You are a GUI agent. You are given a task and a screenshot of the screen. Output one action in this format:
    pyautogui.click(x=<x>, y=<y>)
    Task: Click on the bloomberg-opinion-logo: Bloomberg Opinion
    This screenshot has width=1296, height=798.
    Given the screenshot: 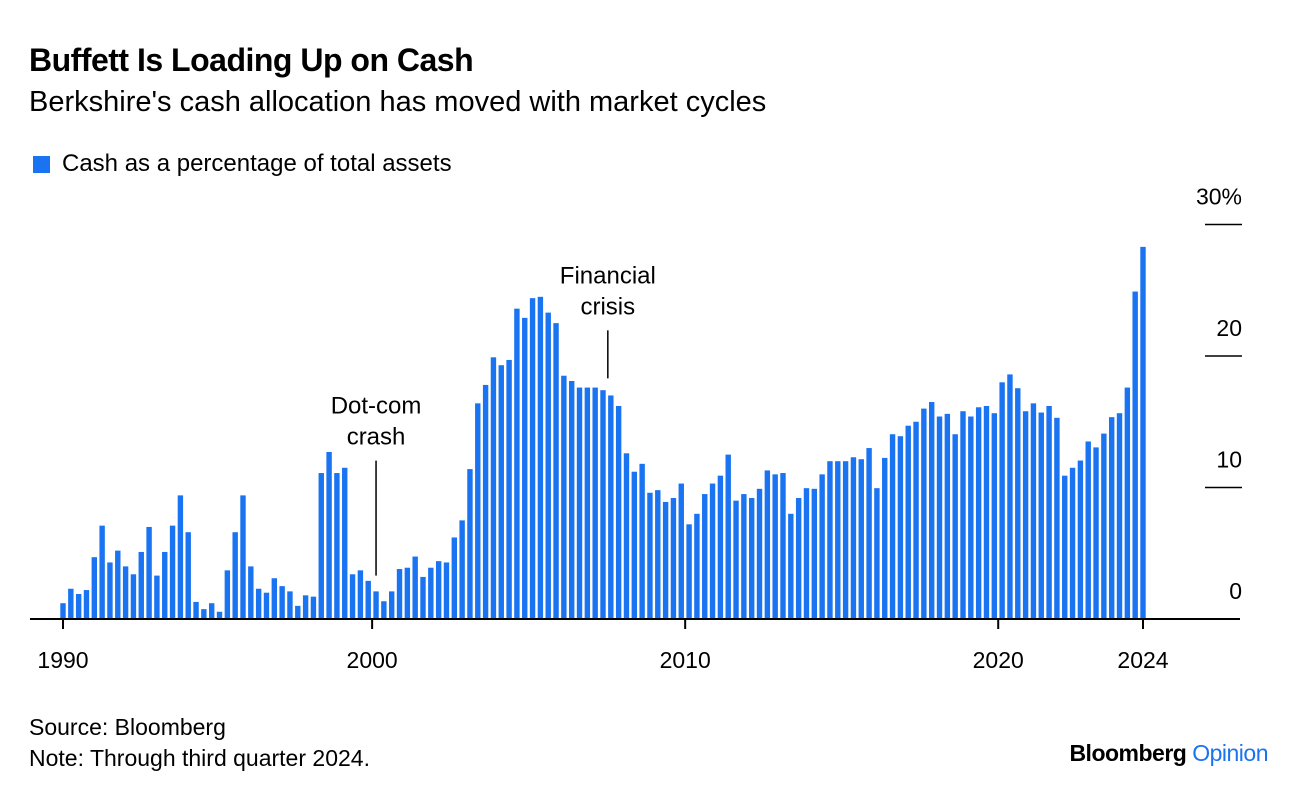 What is the action you would take?
    pyautogui.click(x=1168, y=753)
    